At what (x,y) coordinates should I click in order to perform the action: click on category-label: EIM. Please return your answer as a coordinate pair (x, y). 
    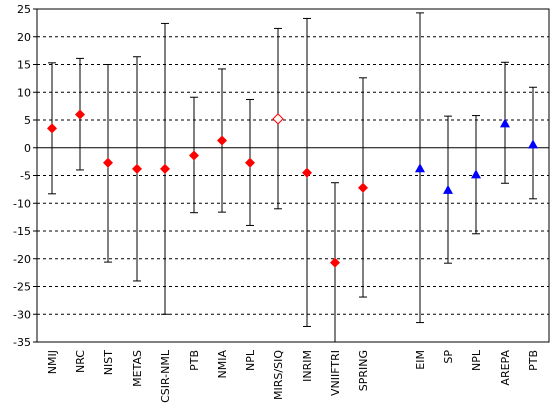
    Looking at the image, I should click on (420, 360).